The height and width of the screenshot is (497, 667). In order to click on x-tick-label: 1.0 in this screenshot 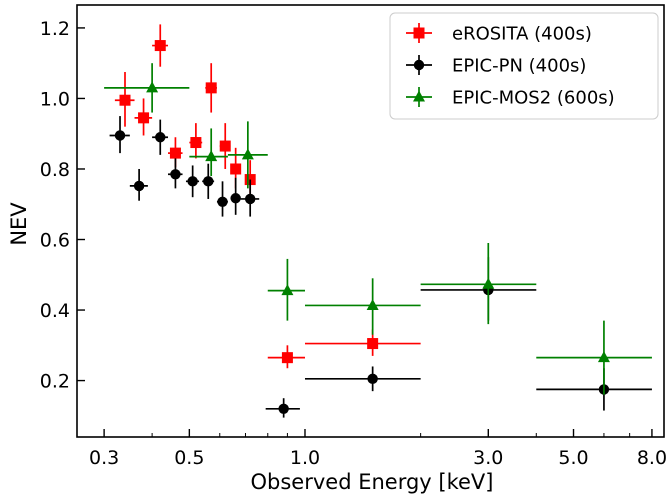, I will do `click(305, 458)`.